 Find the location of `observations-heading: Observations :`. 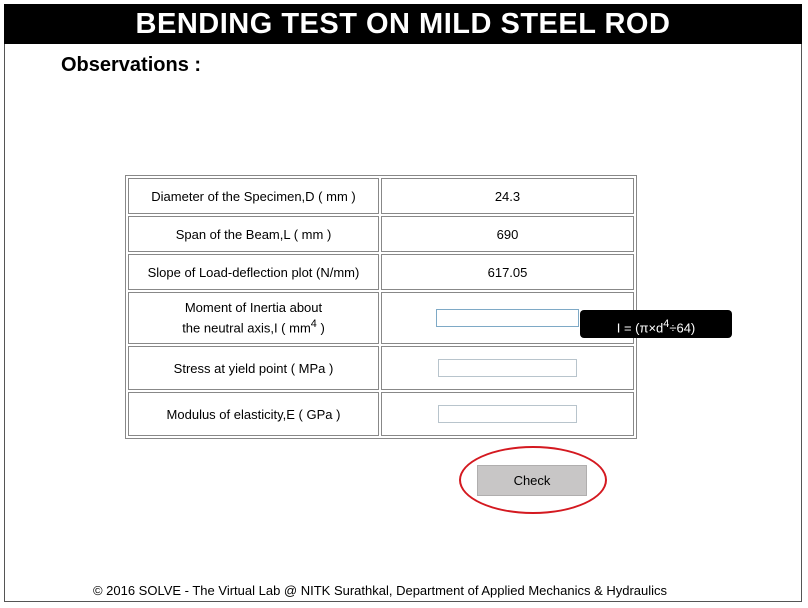

observations-heading: Observations : is located at coordinates (131, 65).